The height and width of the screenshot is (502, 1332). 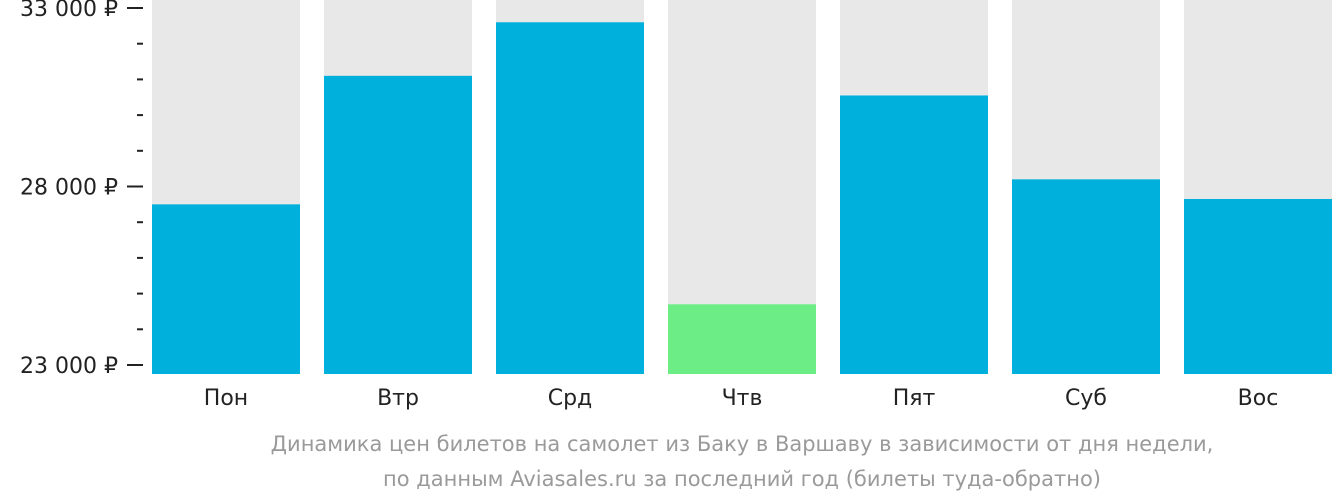 What do you see at coordinates (398, 398) in the screenshot?
I see `x-tick-label: Втр` at bounding box center [398, 398].